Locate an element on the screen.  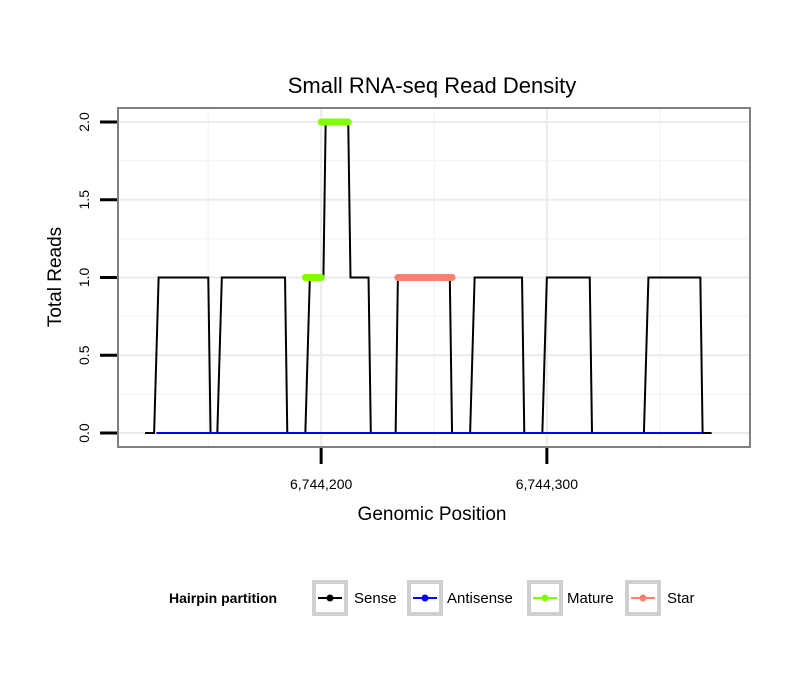
legend-title: Hairpin partition is located at coordinates (223, 598).